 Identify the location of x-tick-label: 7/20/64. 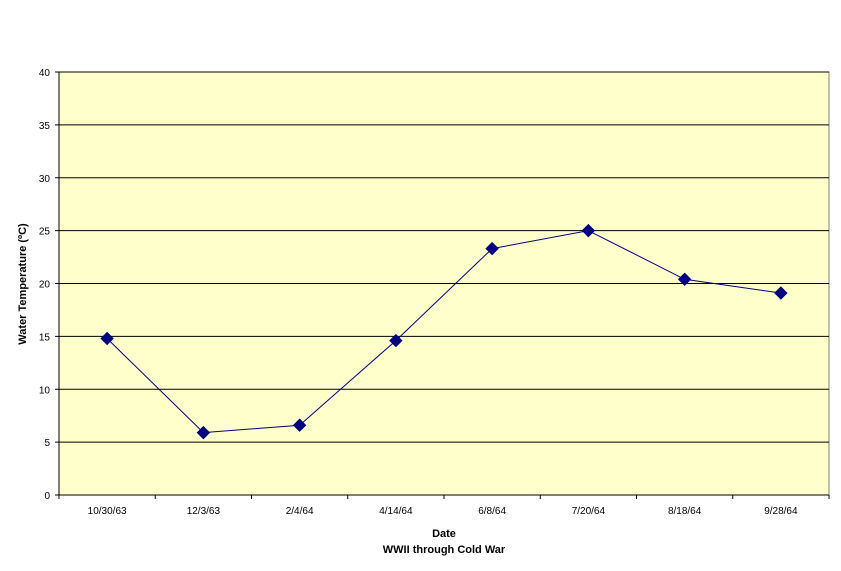
(589, 511).